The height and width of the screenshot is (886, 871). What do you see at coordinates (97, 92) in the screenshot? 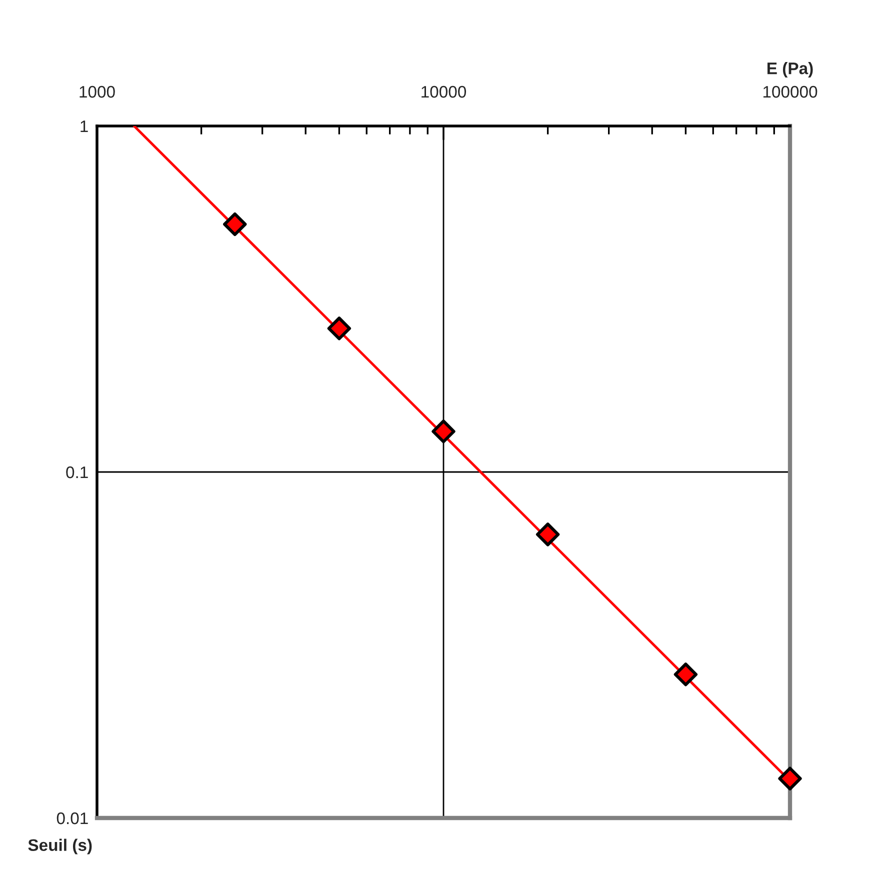
I see `x-tick-label: 1000` at bounding box center [97, 92].